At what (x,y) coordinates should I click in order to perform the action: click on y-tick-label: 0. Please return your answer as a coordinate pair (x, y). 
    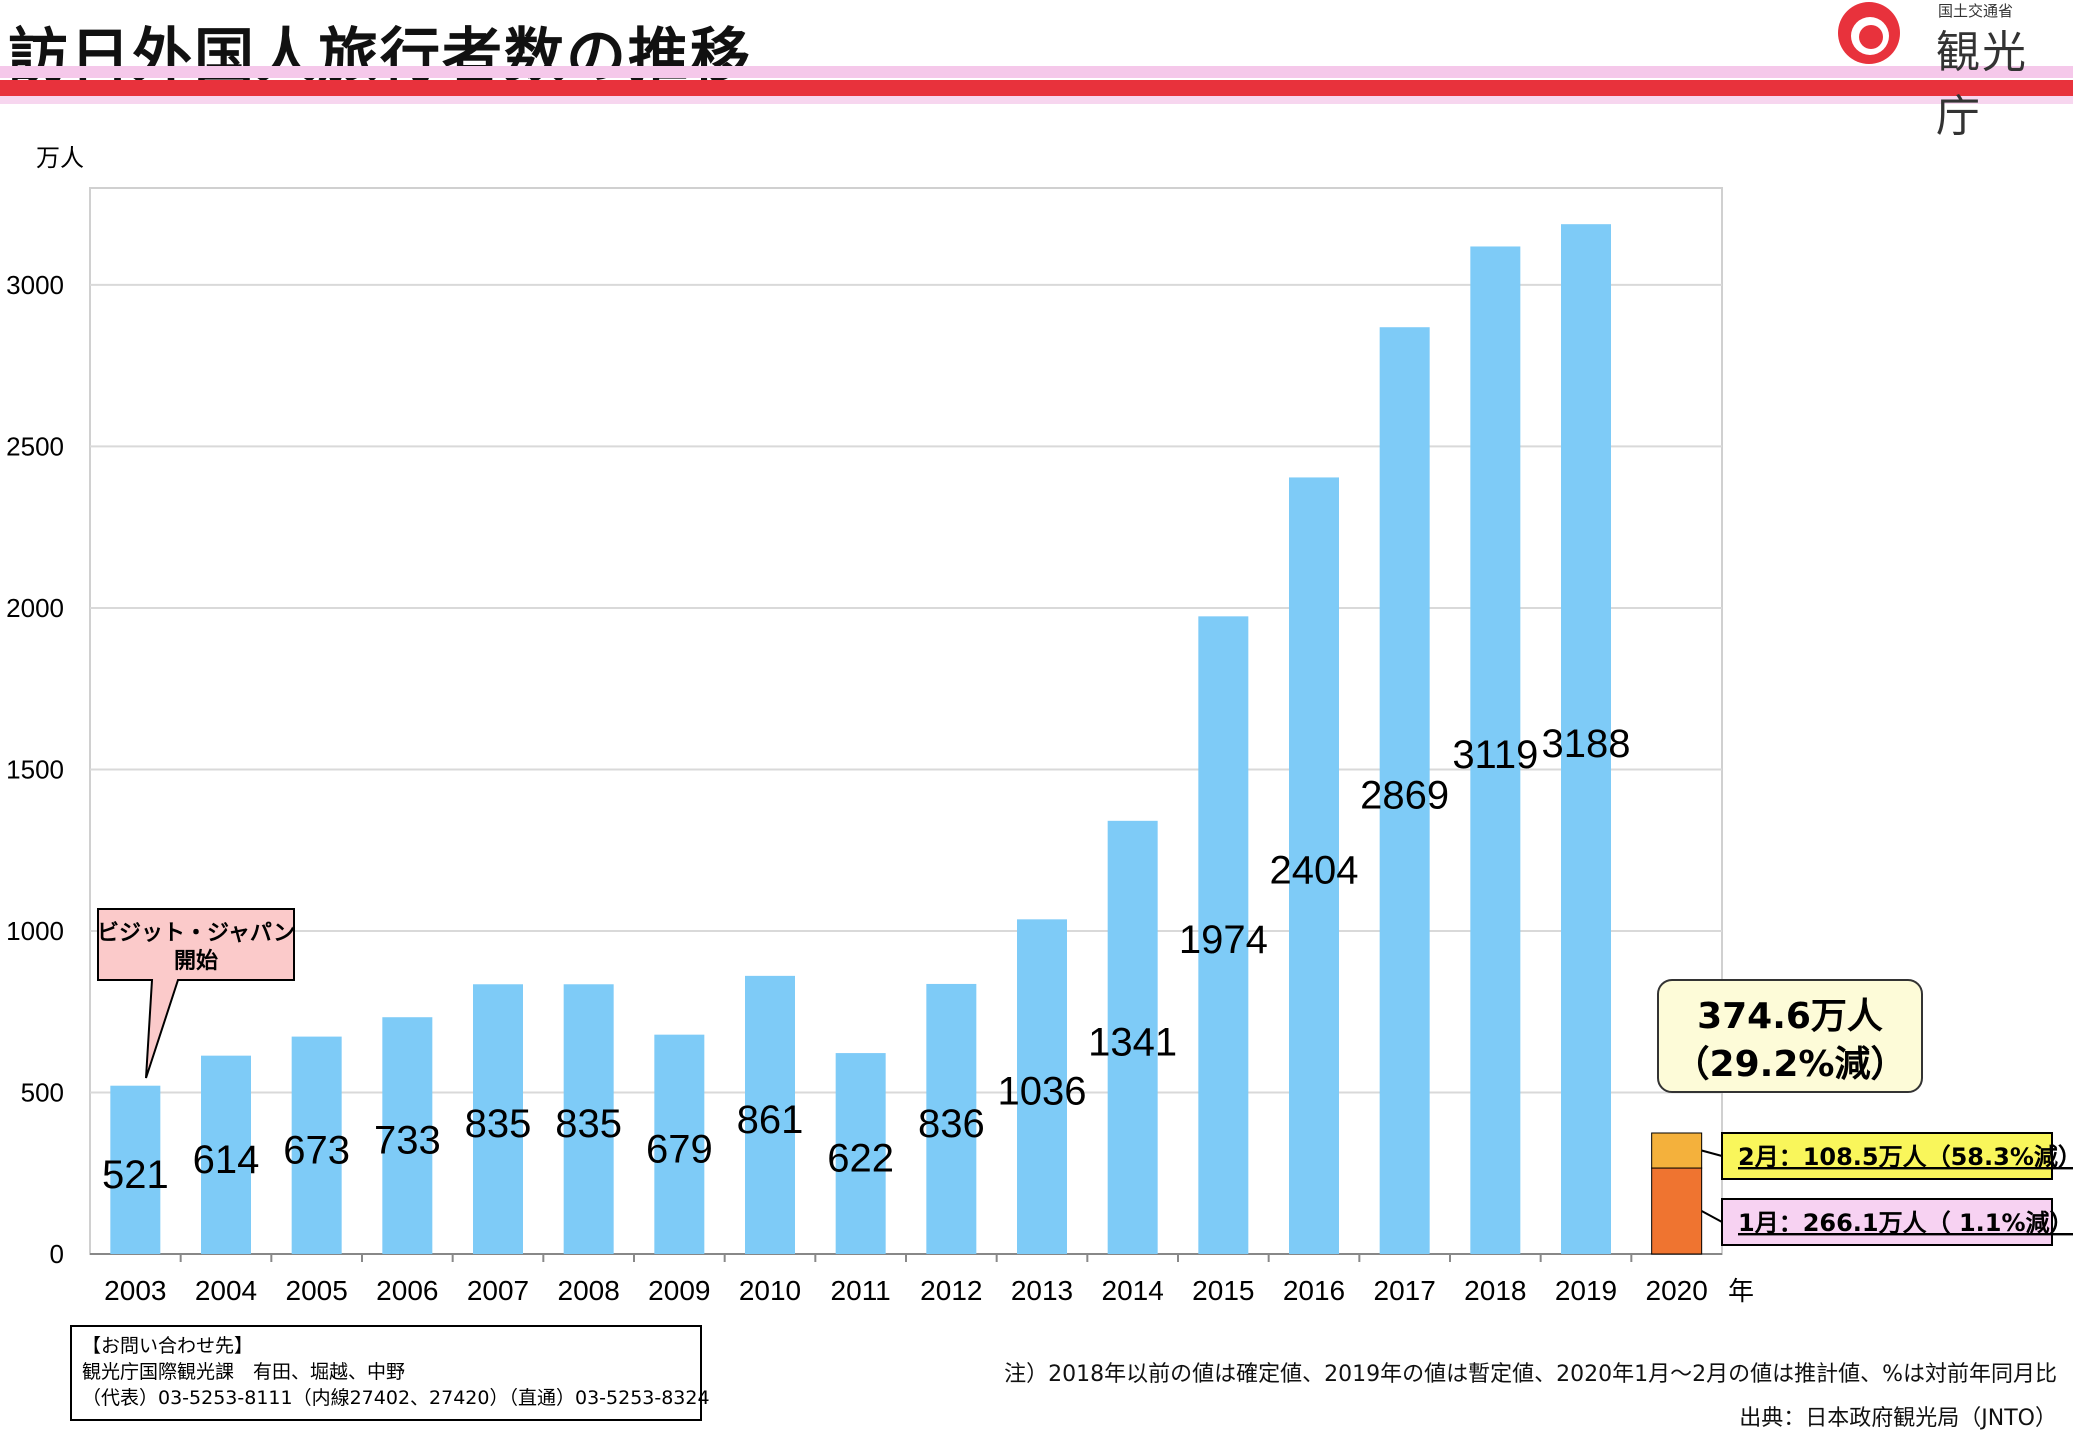
    Looking at the image, I should click on (57, 1254).